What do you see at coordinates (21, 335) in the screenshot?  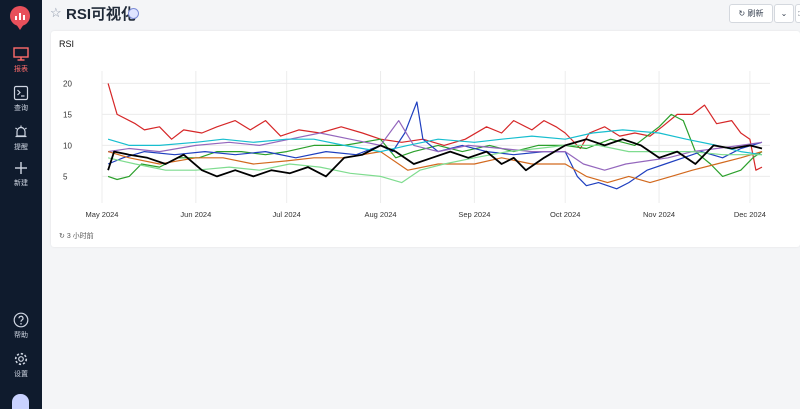 I see `sidebar-item-label: 帮助` at bounding box center [21, 335].